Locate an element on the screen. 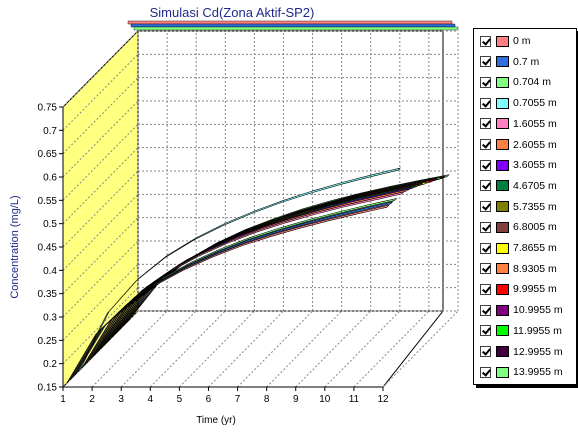 This screenshot has width=578, height=432. legend-item: 9.9955 m is located at coordinates (528, 289).